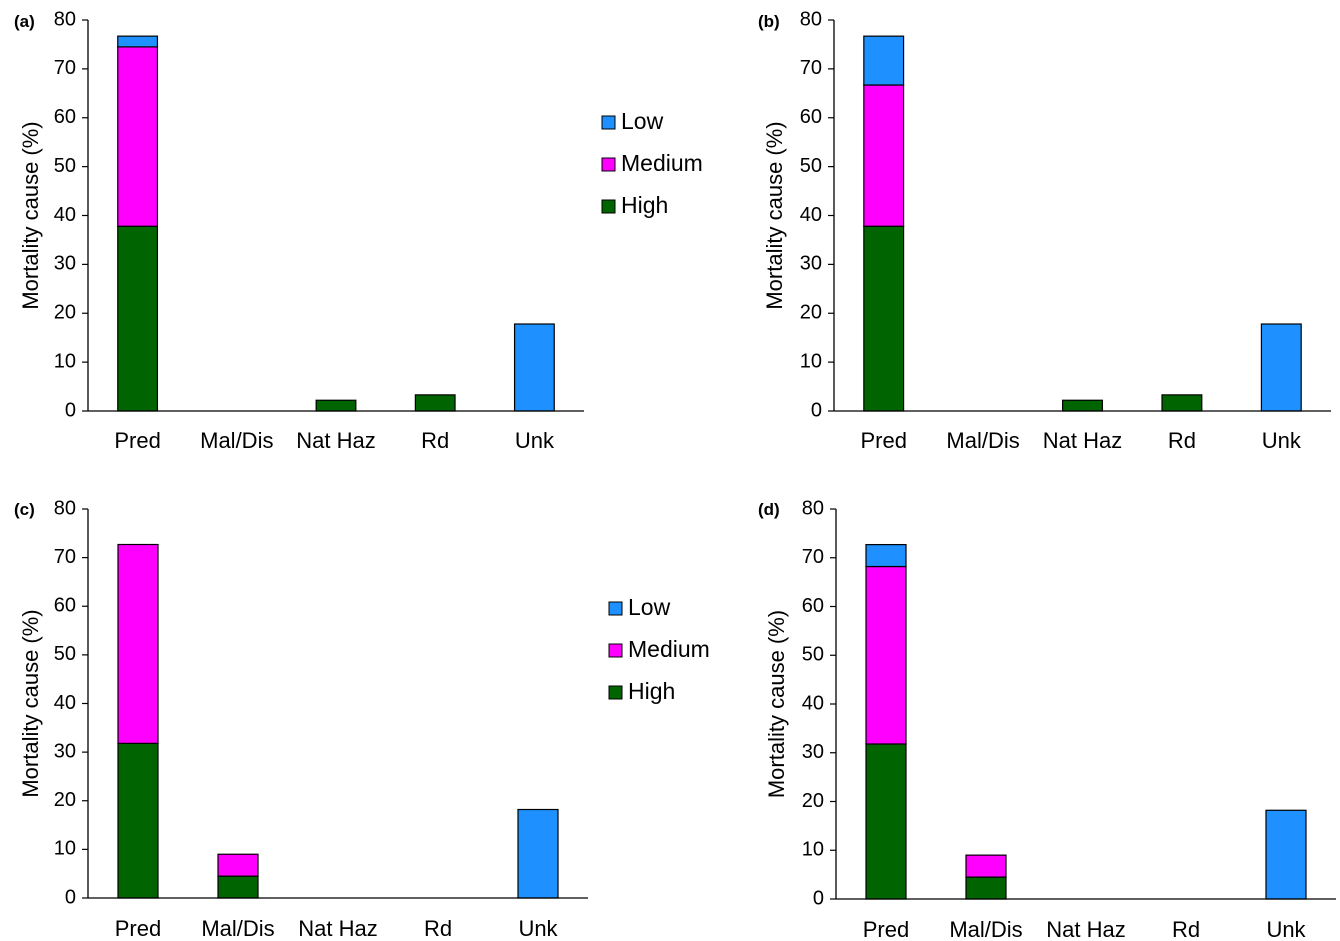 The image size is (1340, 941). Describe the element at coordinates (769, 21) in the screenshot. I see `panel-label: (b)` at that location.